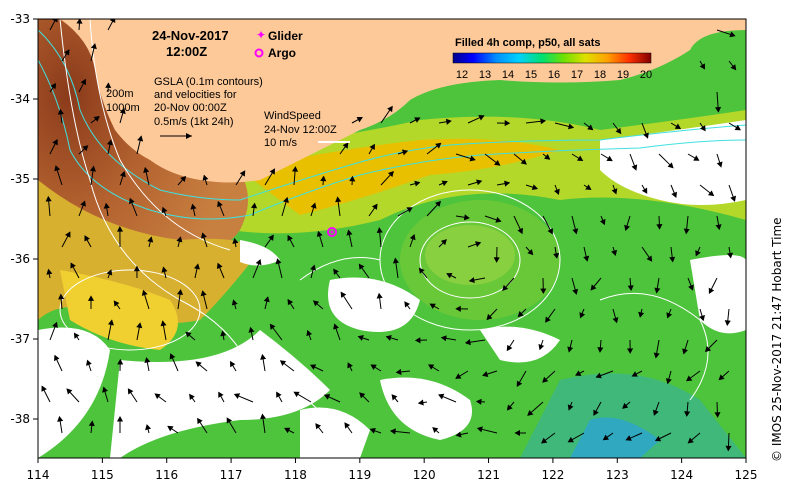 The image size is (790, 492). What do you see at coordinates (190, 35) in the screenshot?
I see `map-date: 24-Nov-2017` at bounding box center [190, 35].